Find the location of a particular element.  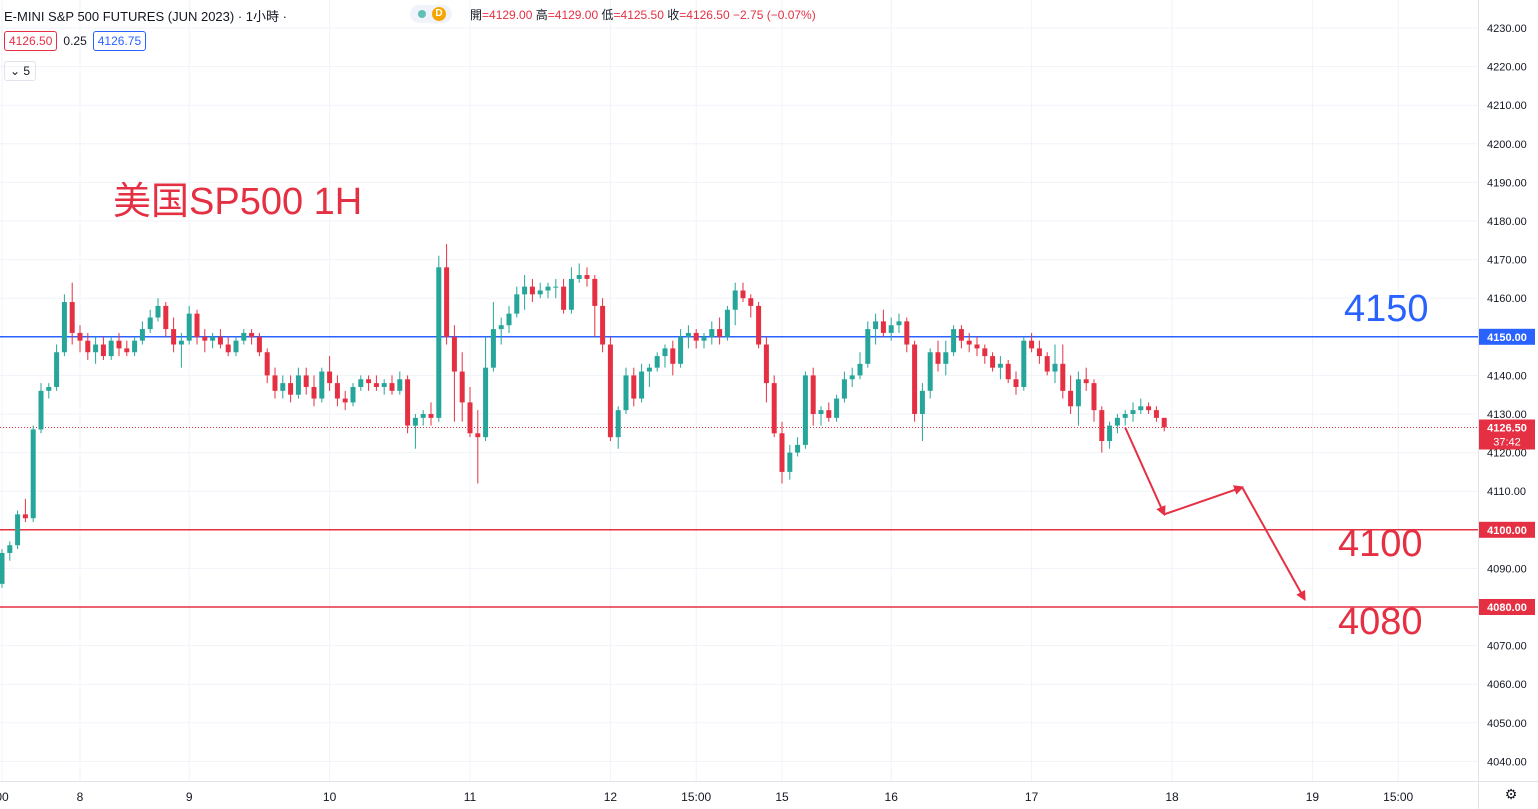

y-tick-label: 4210.00 is located at coordinates (1507, 106).